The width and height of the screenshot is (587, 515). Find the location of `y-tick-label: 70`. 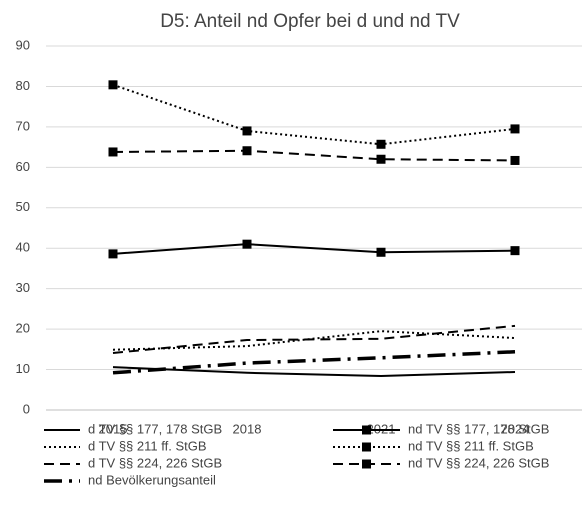

y-tick-label: 70 is located at coordinates (23, 125).